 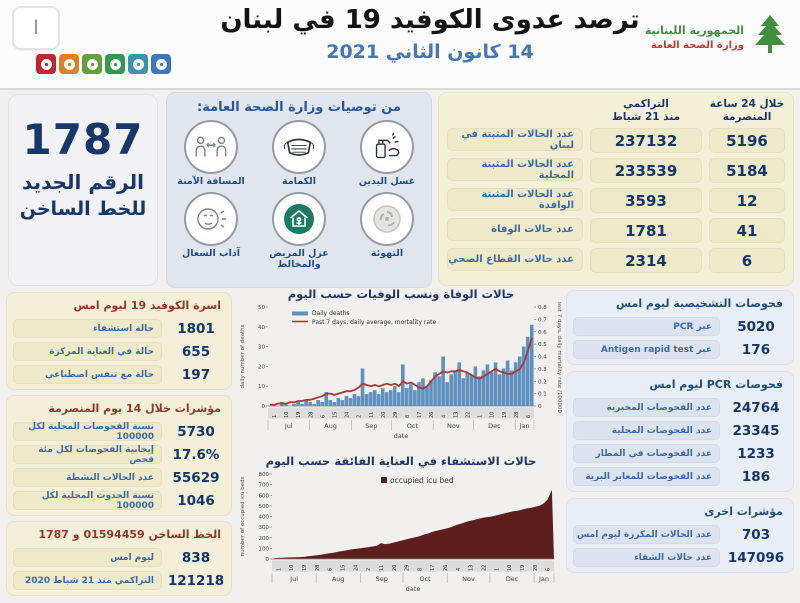 I want to click on stat-value: 1046, so click(x=196, y=500).